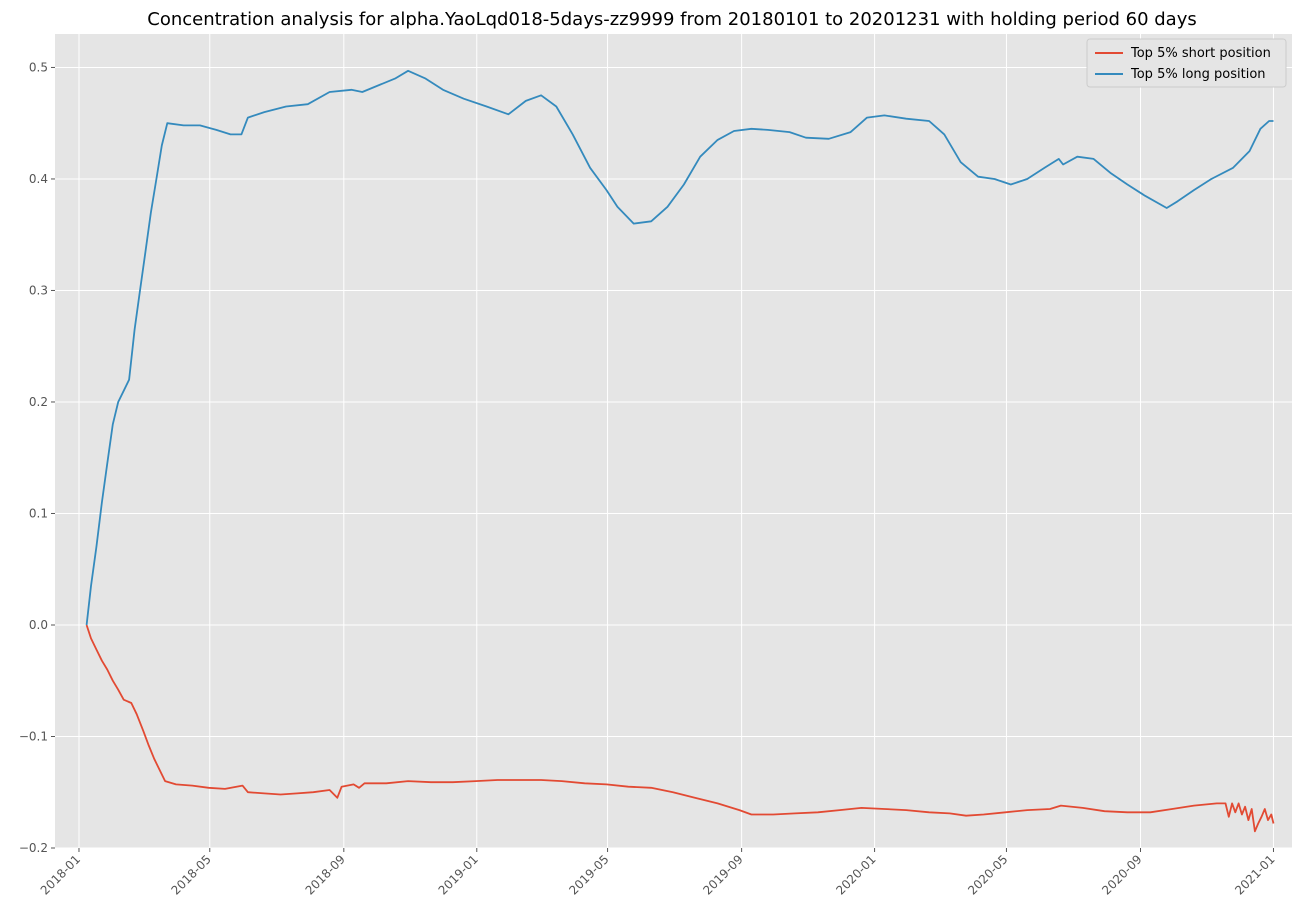  What do you see at coordinates (1254, 874) in the screenshot?
I see `x-tick-label: 2021-01` at bounding box center [1254, 874].